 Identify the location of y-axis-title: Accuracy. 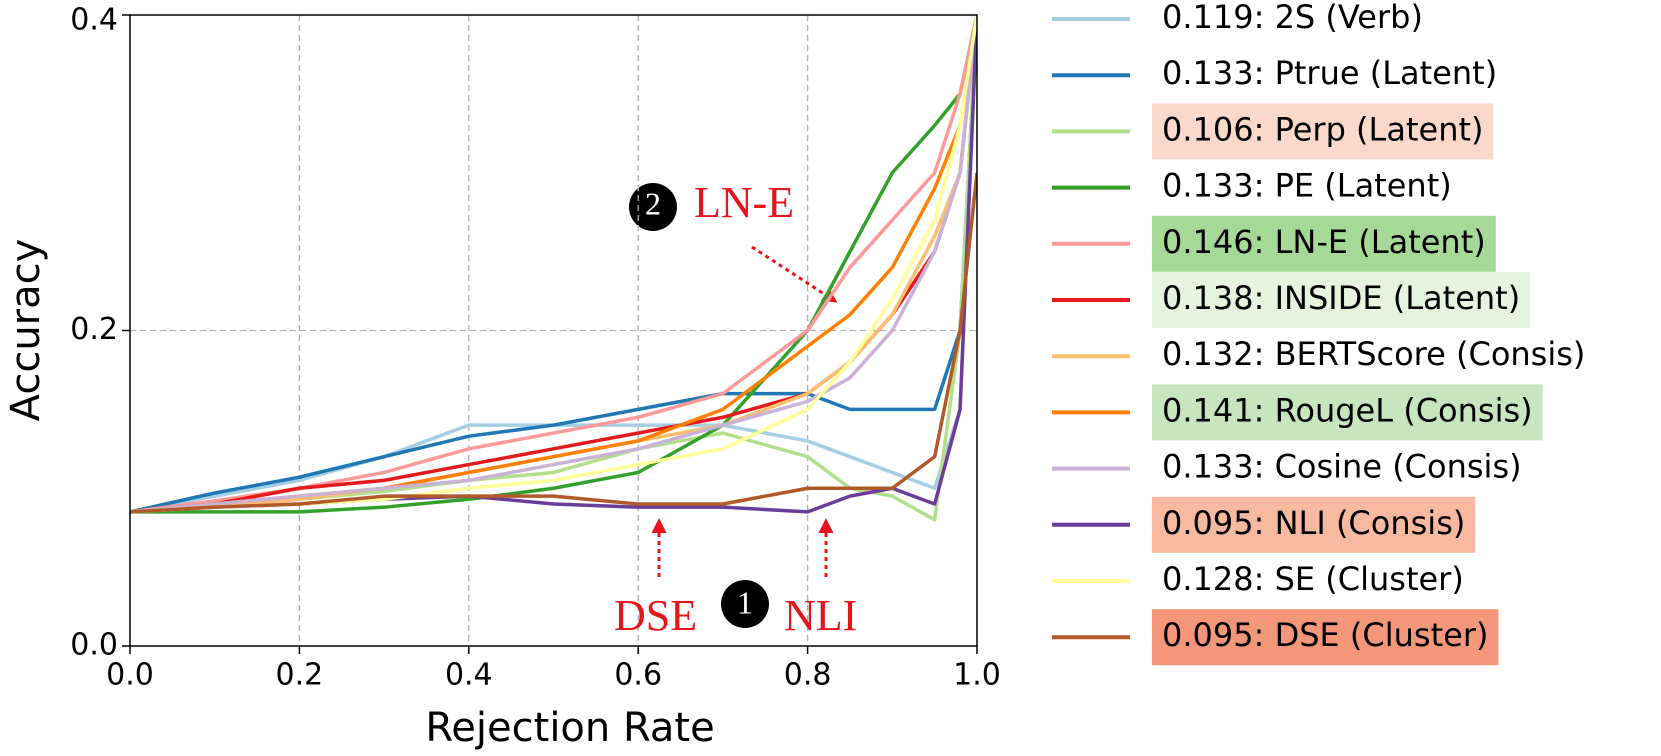
(26, 330).